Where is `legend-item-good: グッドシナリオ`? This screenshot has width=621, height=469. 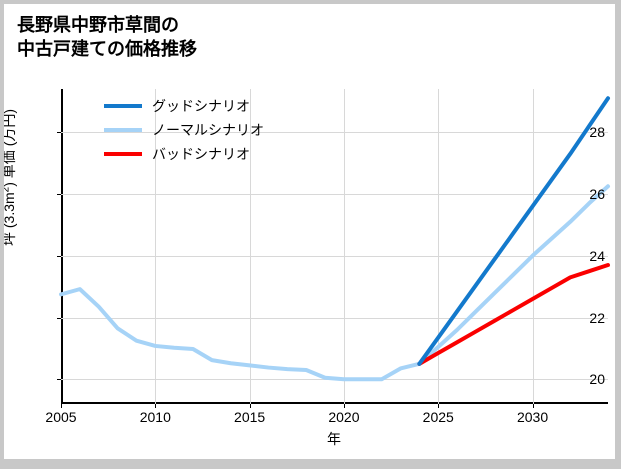 legend-item-good: グッドシナリオ is located at coordinates (184, 106).